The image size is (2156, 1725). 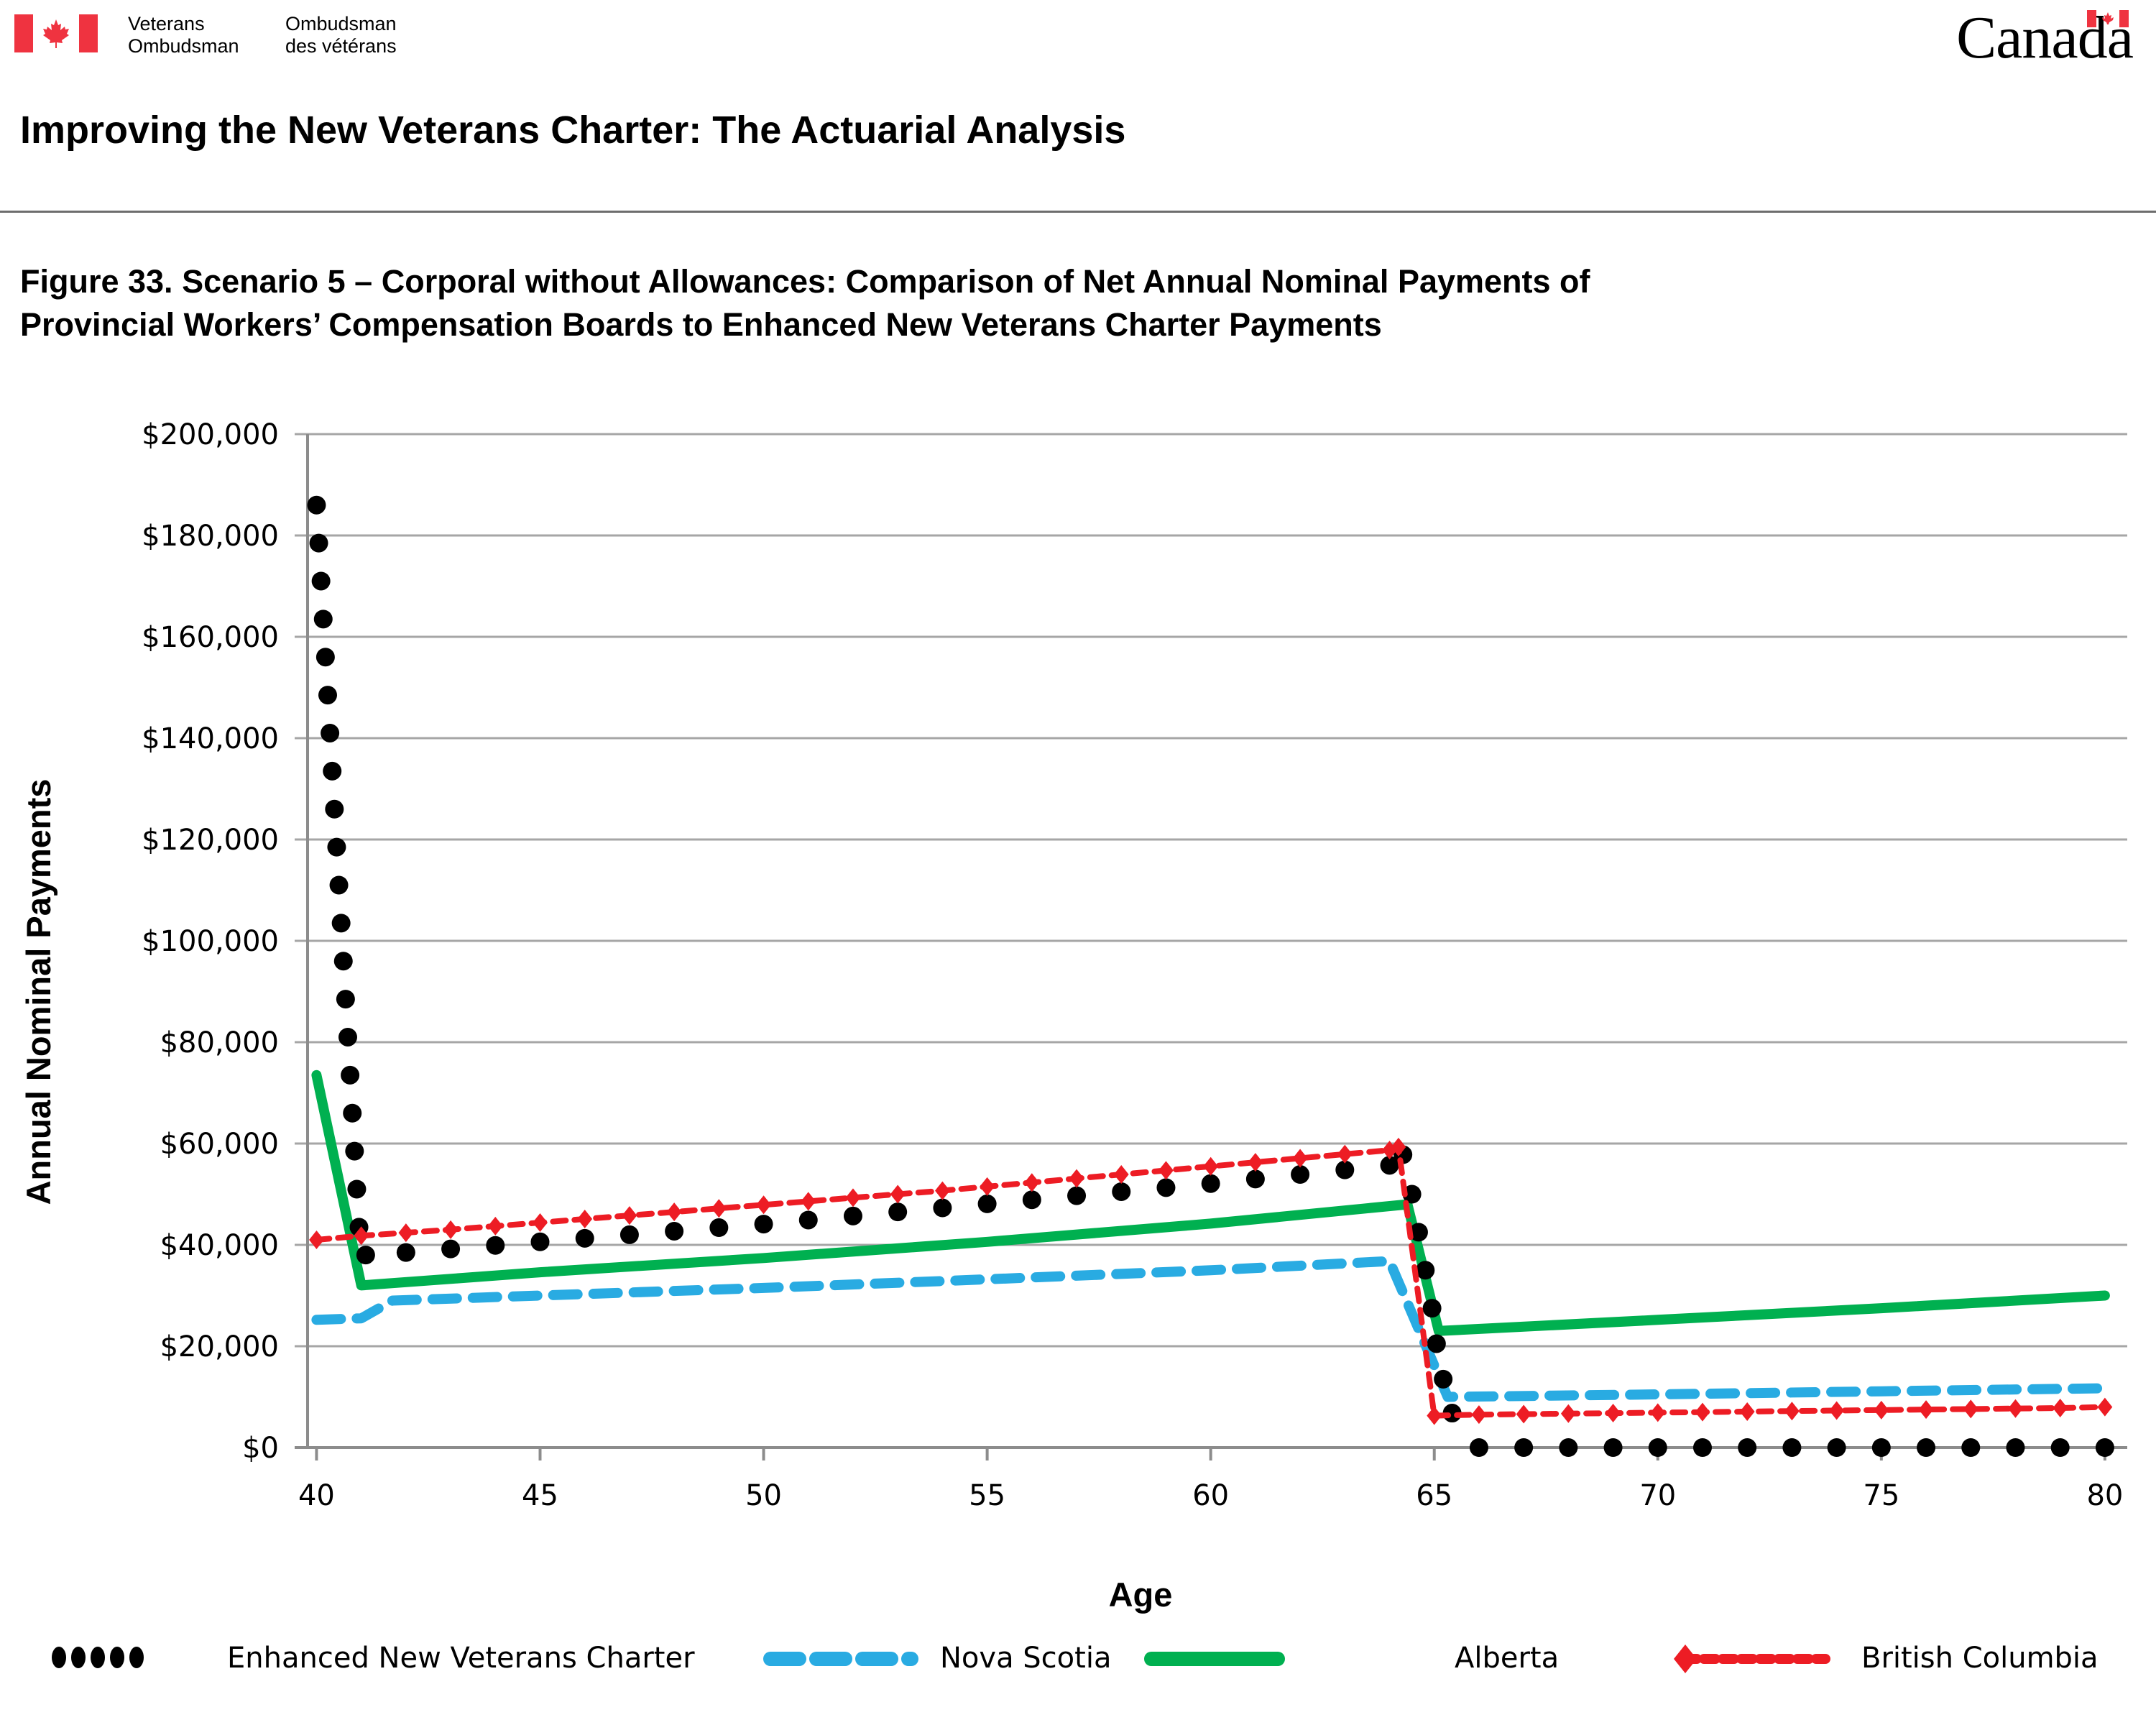 I want to click on x-tick-label: 45, so click(x=540, y=1495).